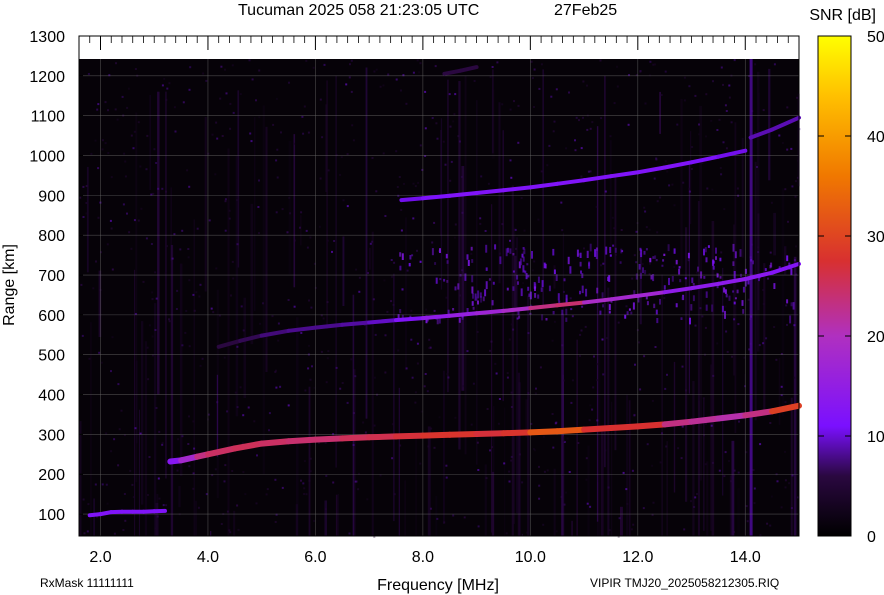  I want to click on y-tick-label: 800, so click(51, 236).